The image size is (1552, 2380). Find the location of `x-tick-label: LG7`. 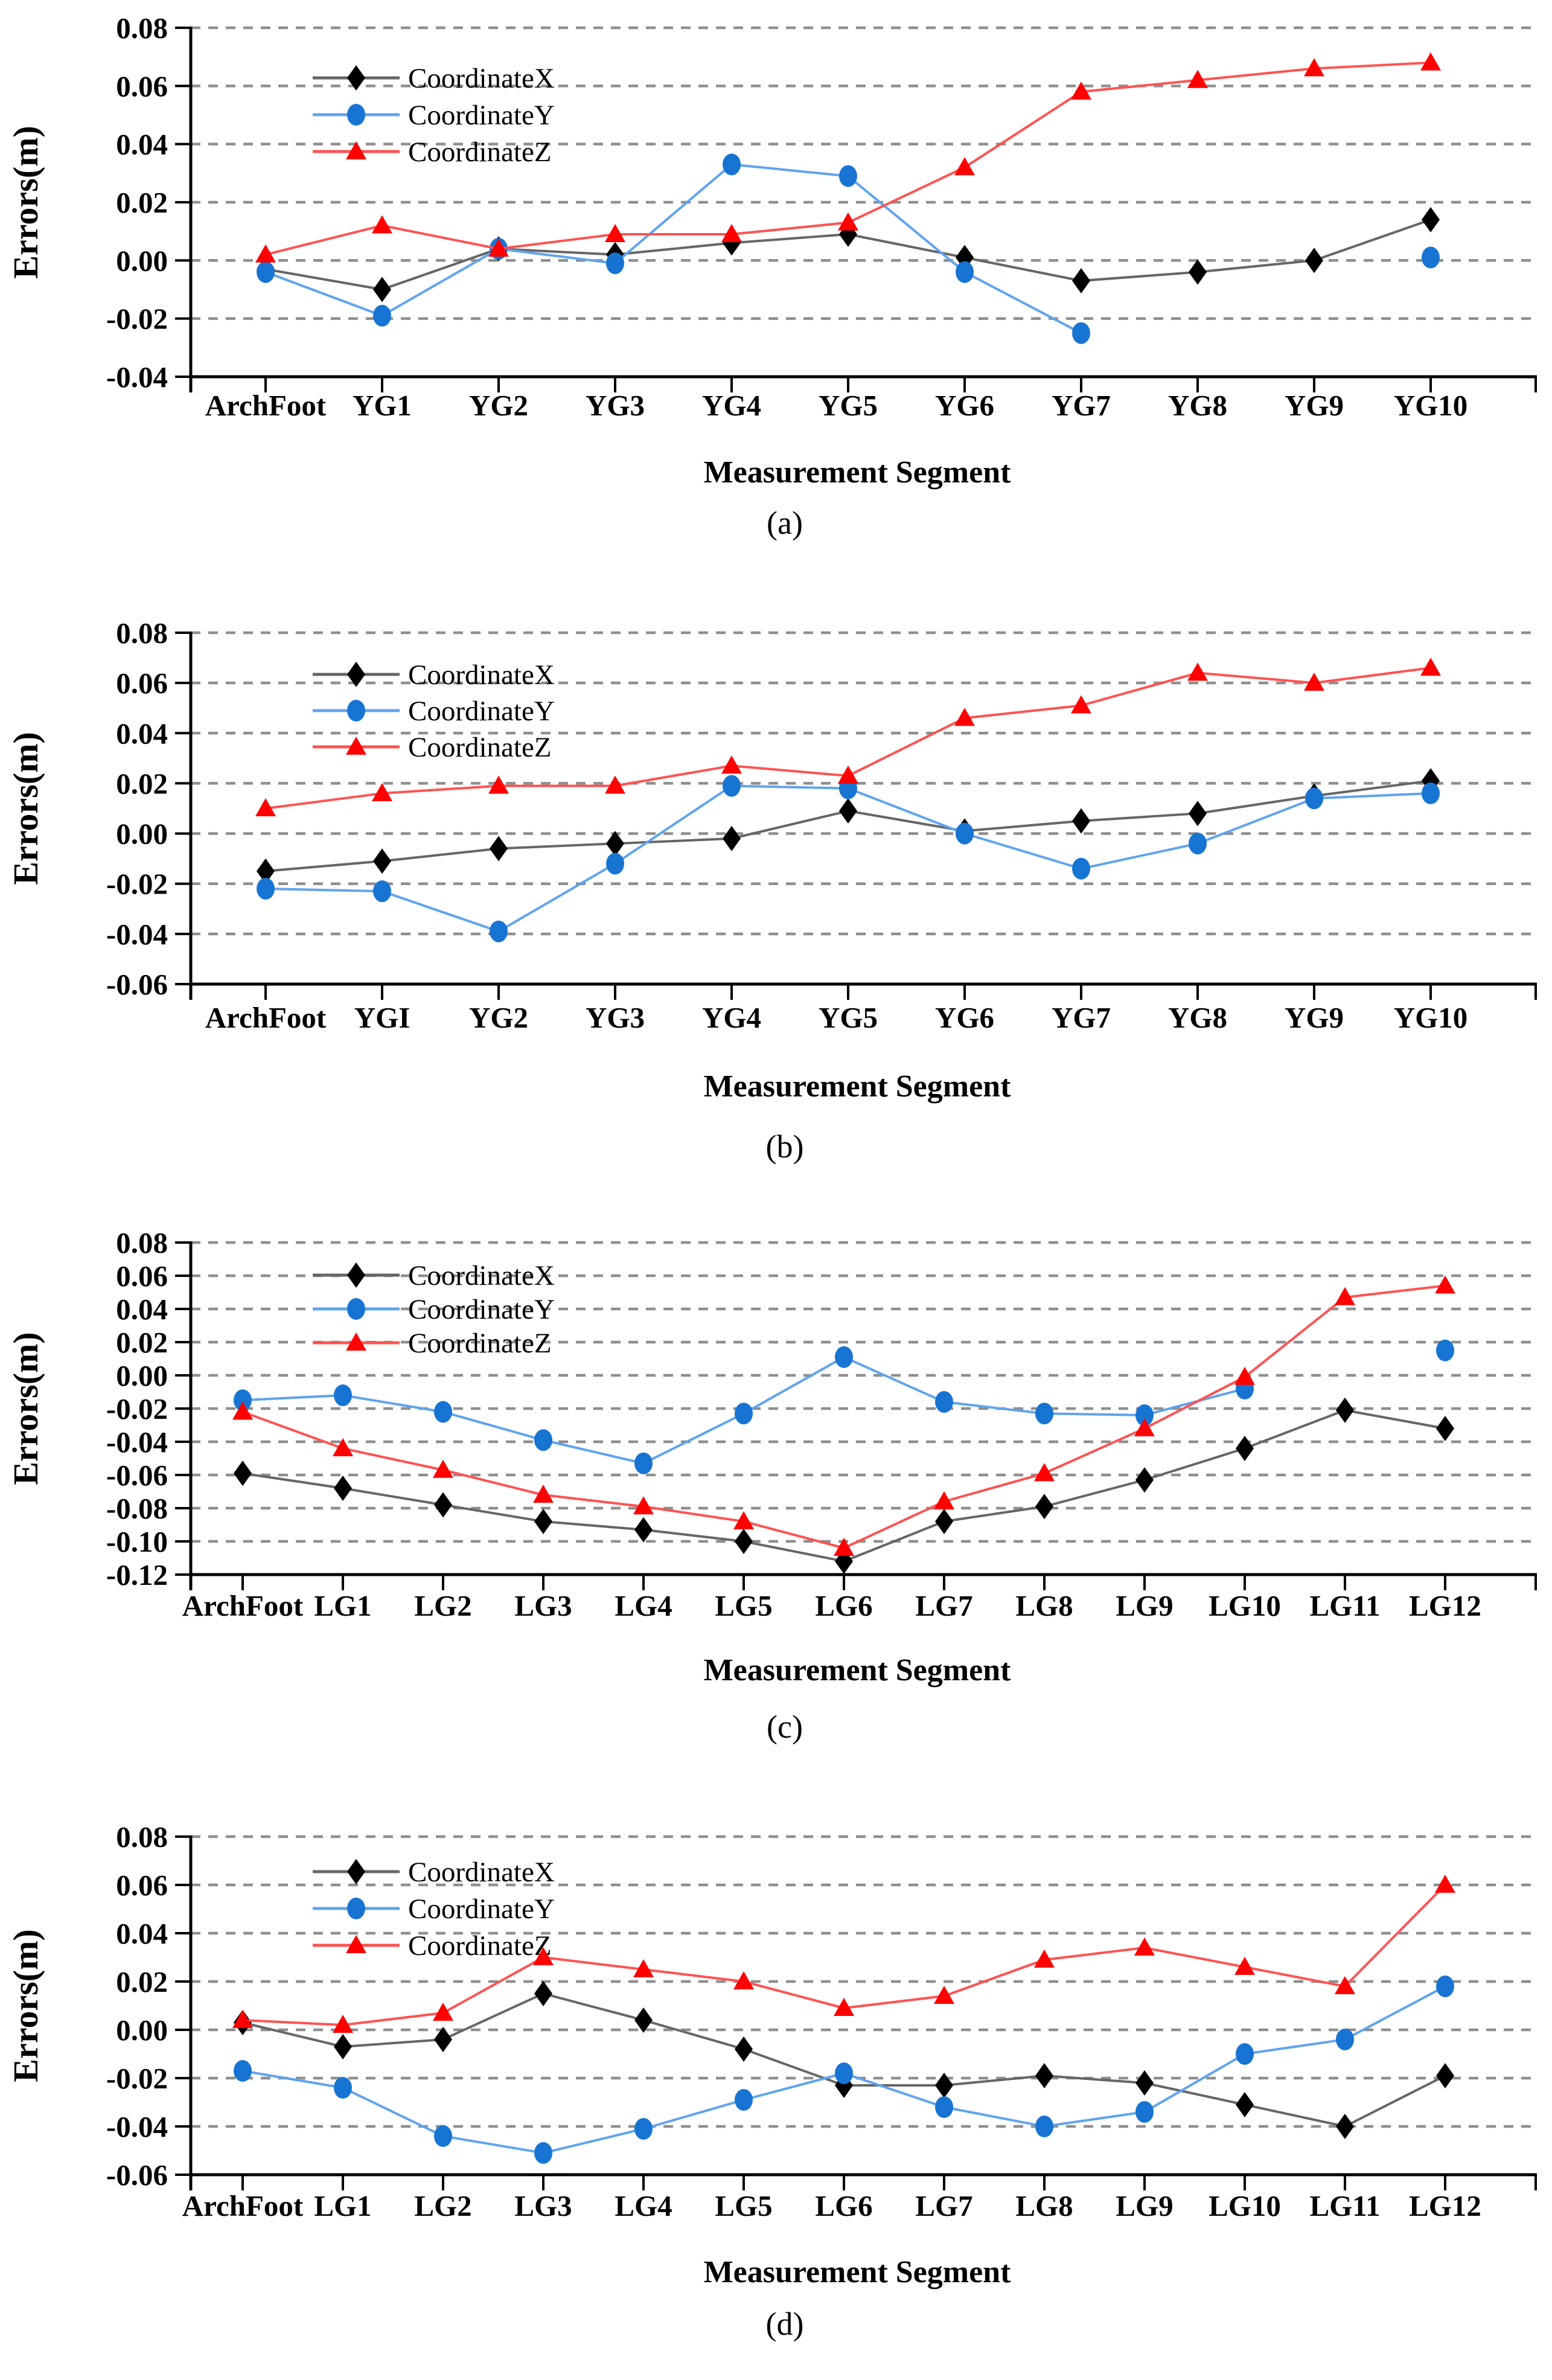

x-tick-label: LG7 is located at coordinates (943, 2205).